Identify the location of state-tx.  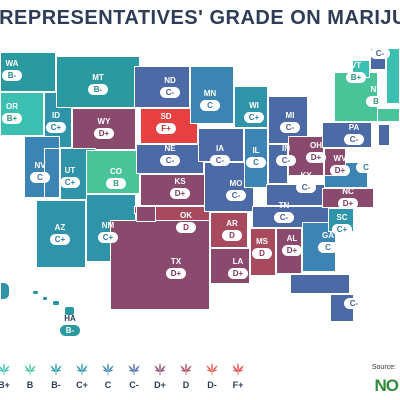
(160, 265).